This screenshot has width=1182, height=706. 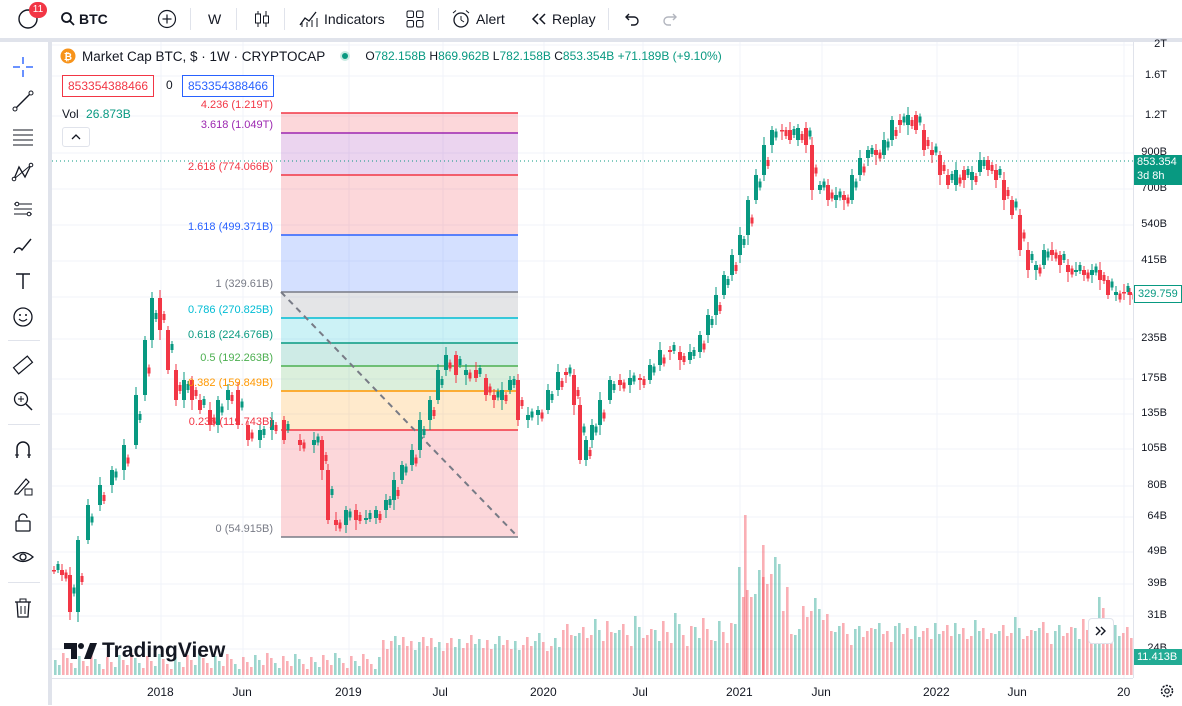 What do you see at coordinates (262, 19) in the screenshot?
I see `chart-type-button` at bounding box center [262, 19].